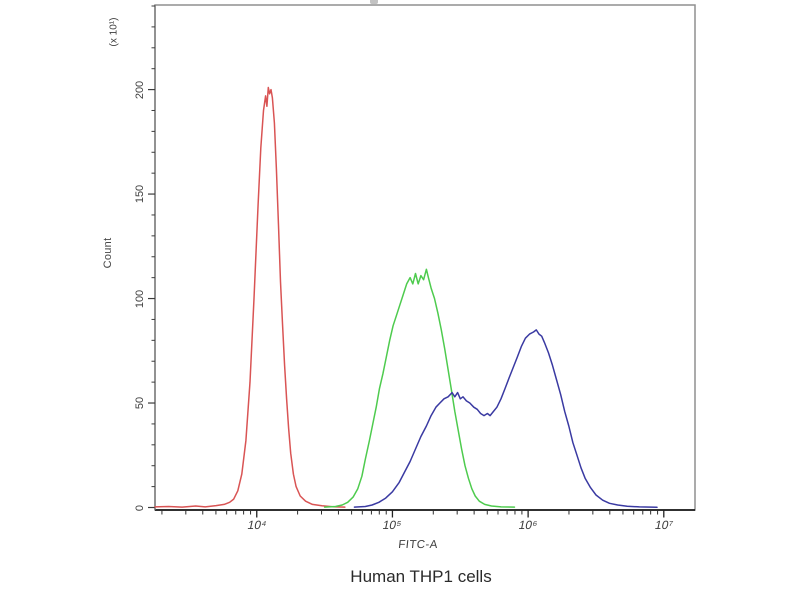 The height and width of the screenshot is (600, 800). I want to click on blue-histogram-curve, so click(505, 419).